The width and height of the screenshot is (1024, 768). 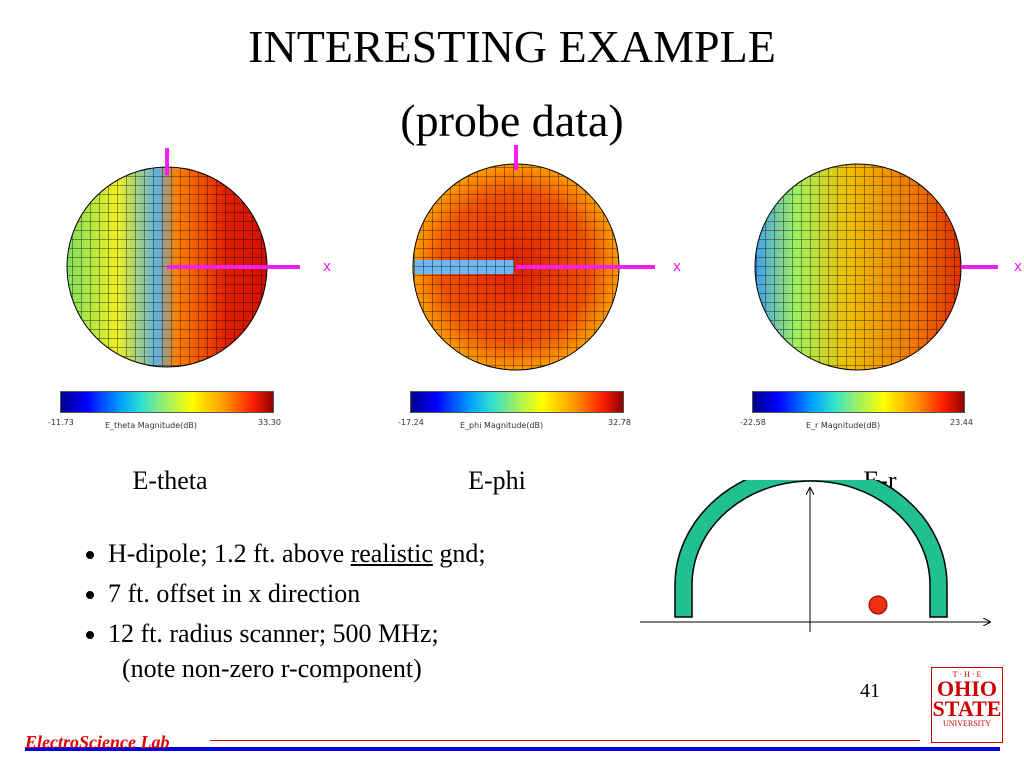 I want to click on colorbar-label: E_r Magnitude(dB), so click(x=843, y=425).